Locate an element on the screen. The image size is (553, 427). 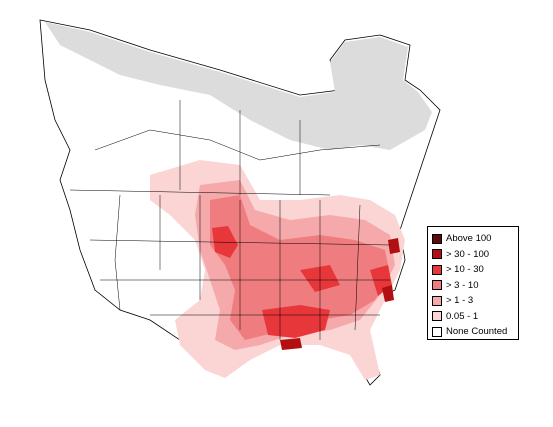
legend-item: None Counted is located at coordinates (475, 332).